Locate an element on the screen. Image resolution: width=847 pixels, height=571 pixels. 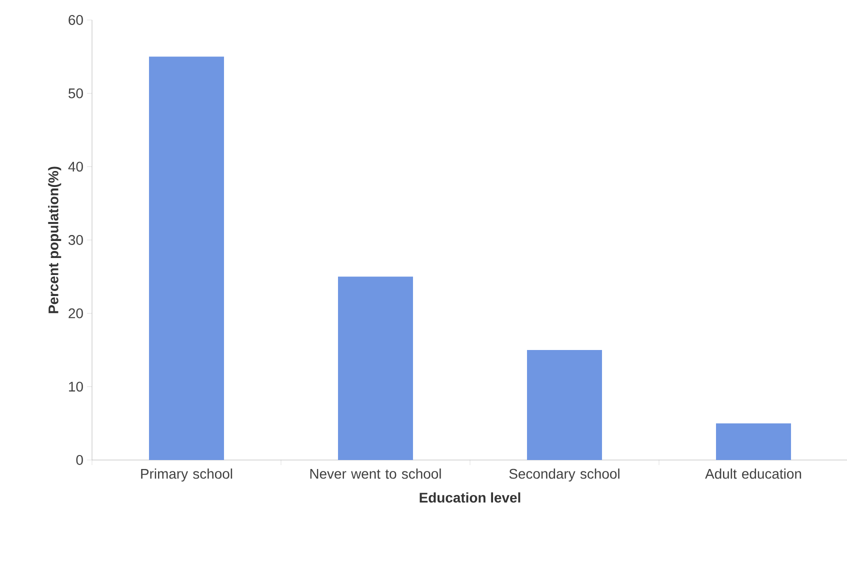
x-tick-label: Secondary school is located at coordinates (564, 475).